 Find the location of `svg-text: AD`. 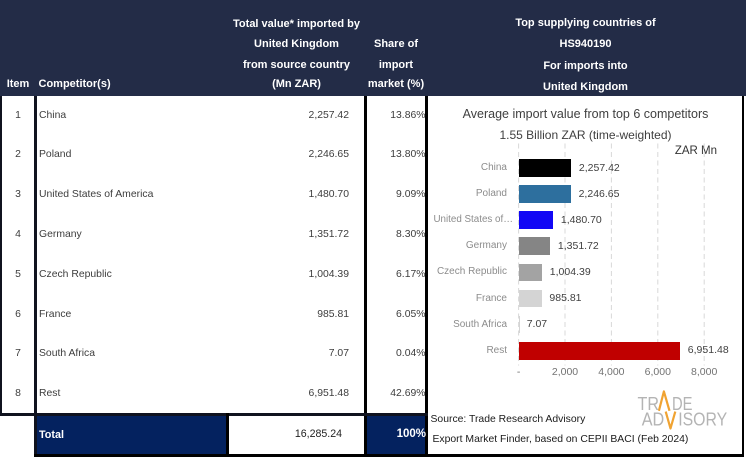

svg-text: AD is located at coordinates (653, 418).